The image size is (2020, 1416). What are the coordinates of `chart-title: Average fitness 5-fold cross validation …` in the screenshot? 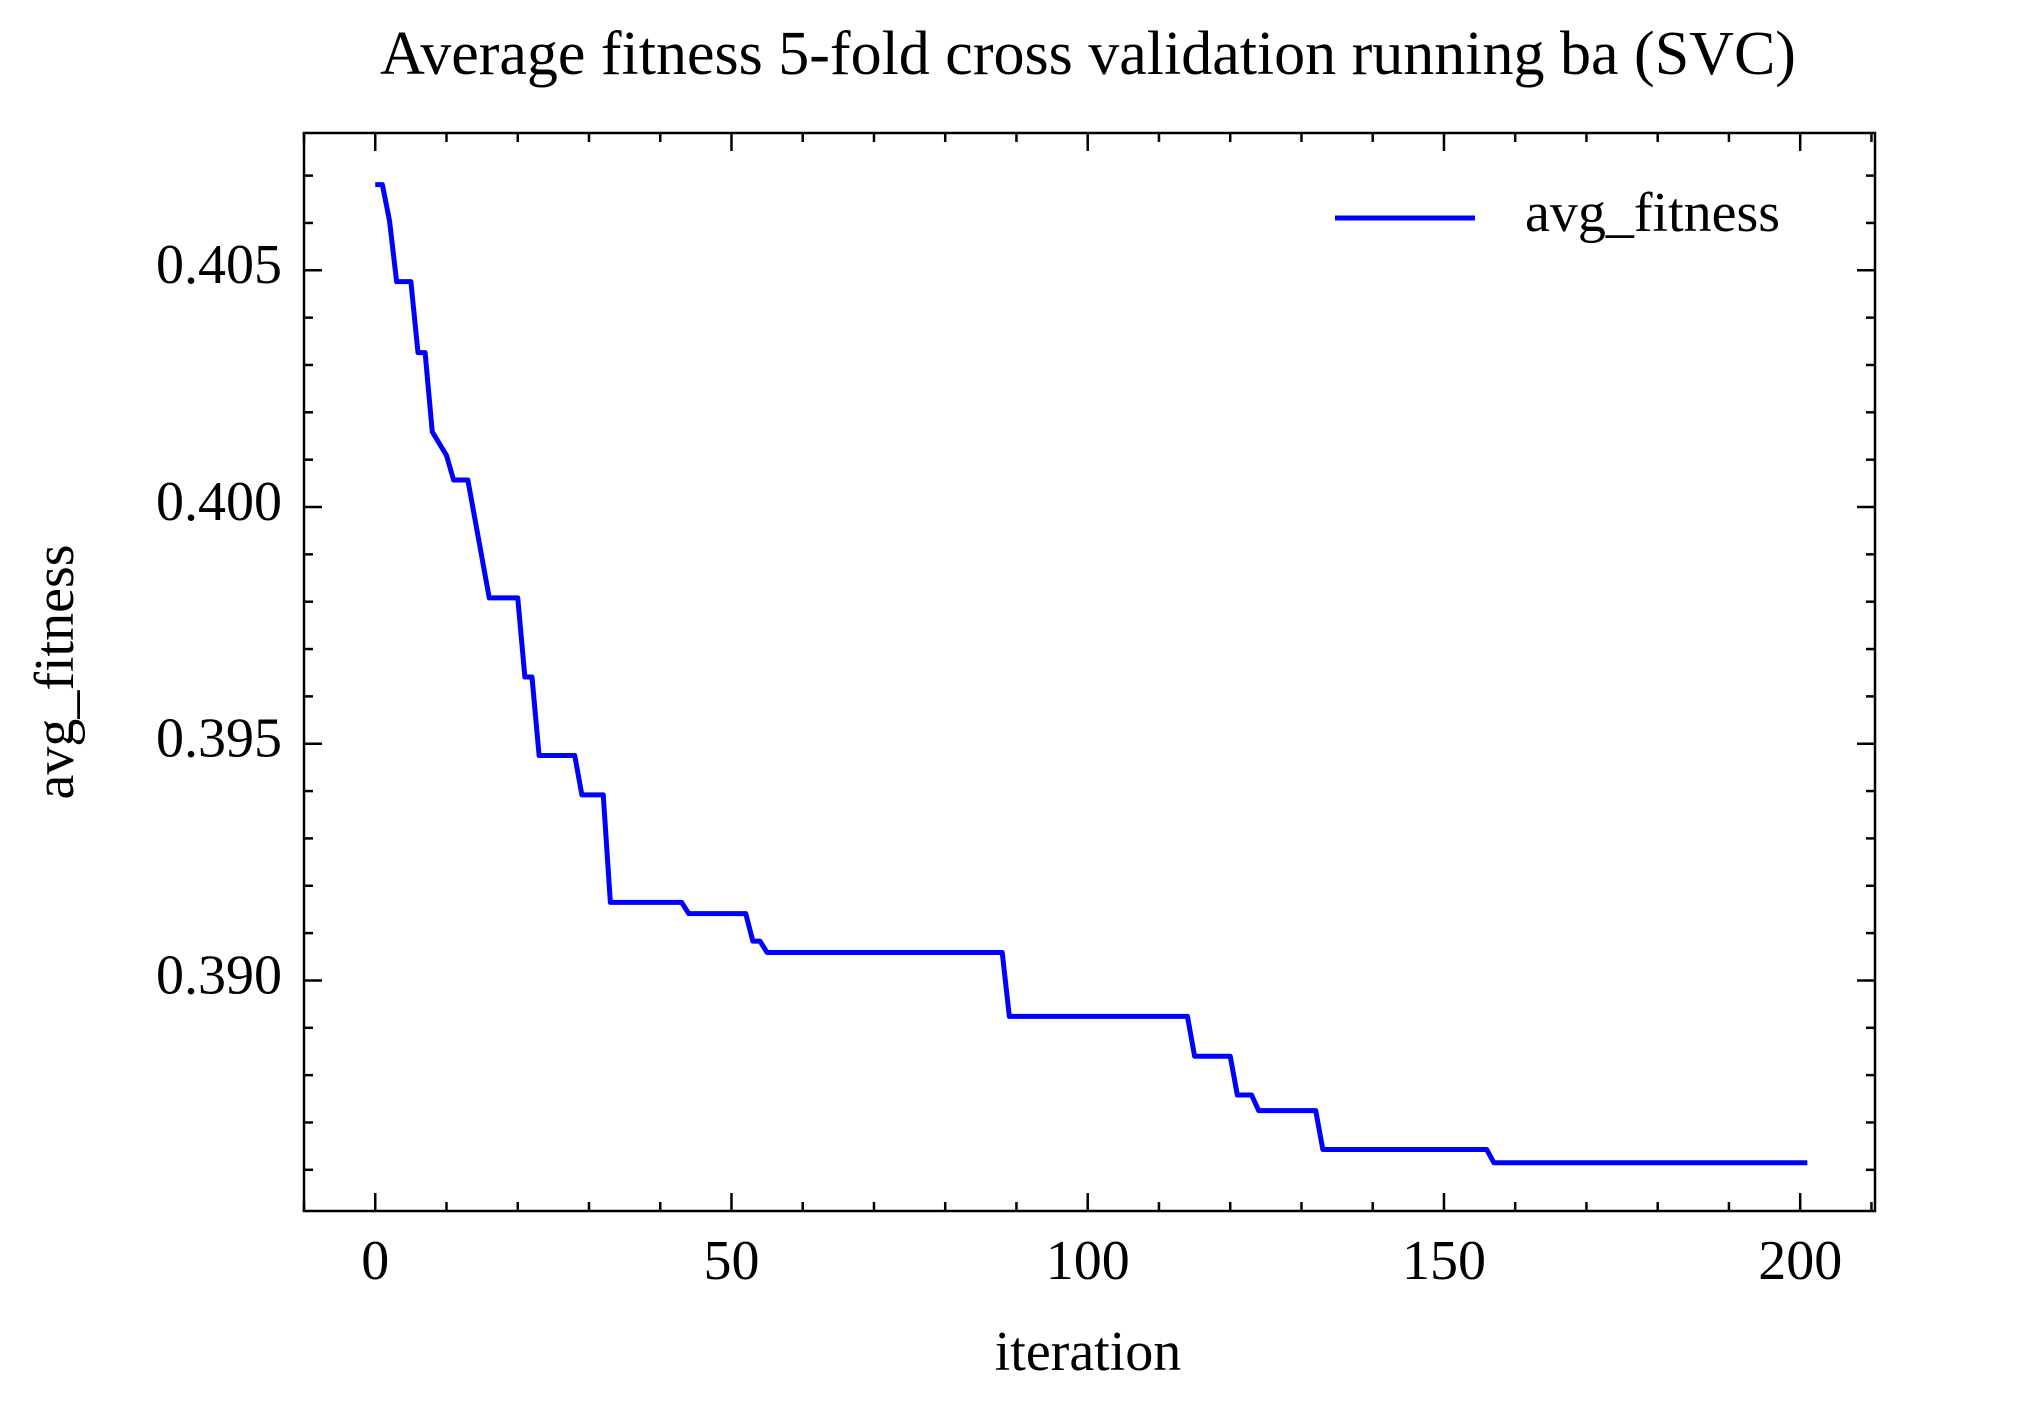 It's located at (1088, 54).